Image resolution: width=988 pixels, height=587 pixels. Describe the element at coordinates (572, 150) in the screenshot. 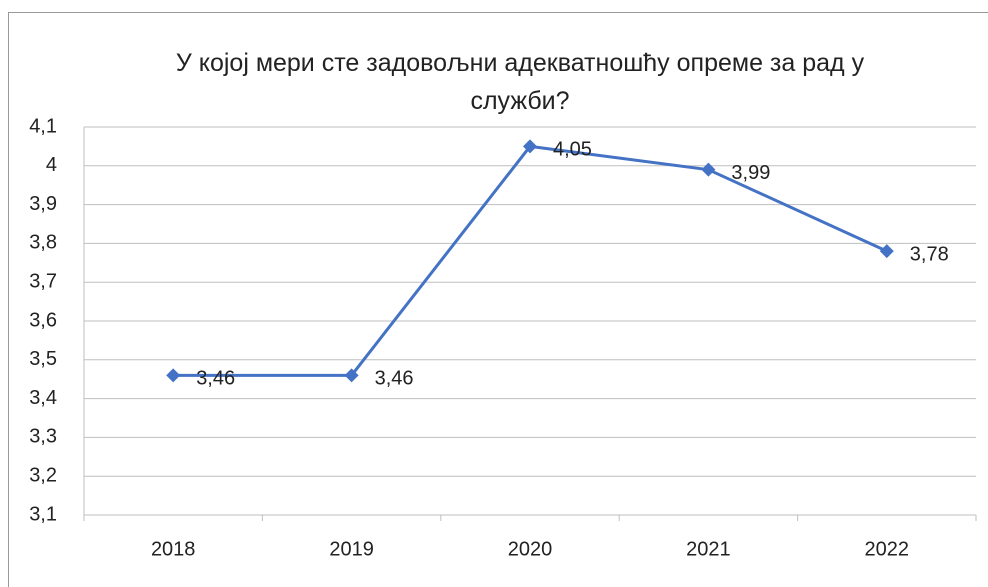

I see `data-label: 4,05` at that location.